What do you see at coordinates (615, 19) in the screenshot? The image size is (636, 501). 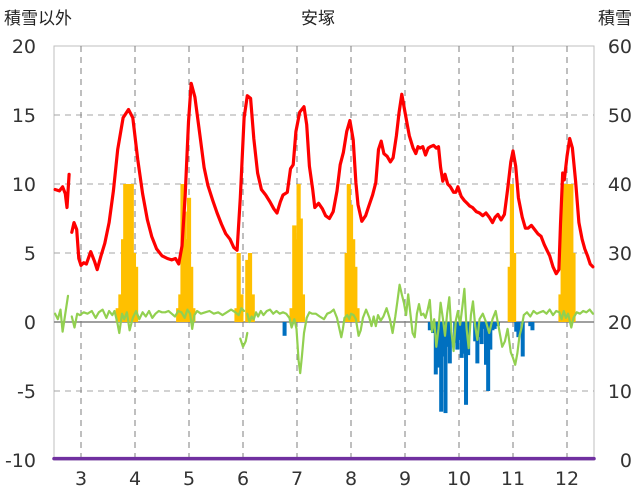 I see `y-right-label: 積雪` at bounding box center [615, 19].